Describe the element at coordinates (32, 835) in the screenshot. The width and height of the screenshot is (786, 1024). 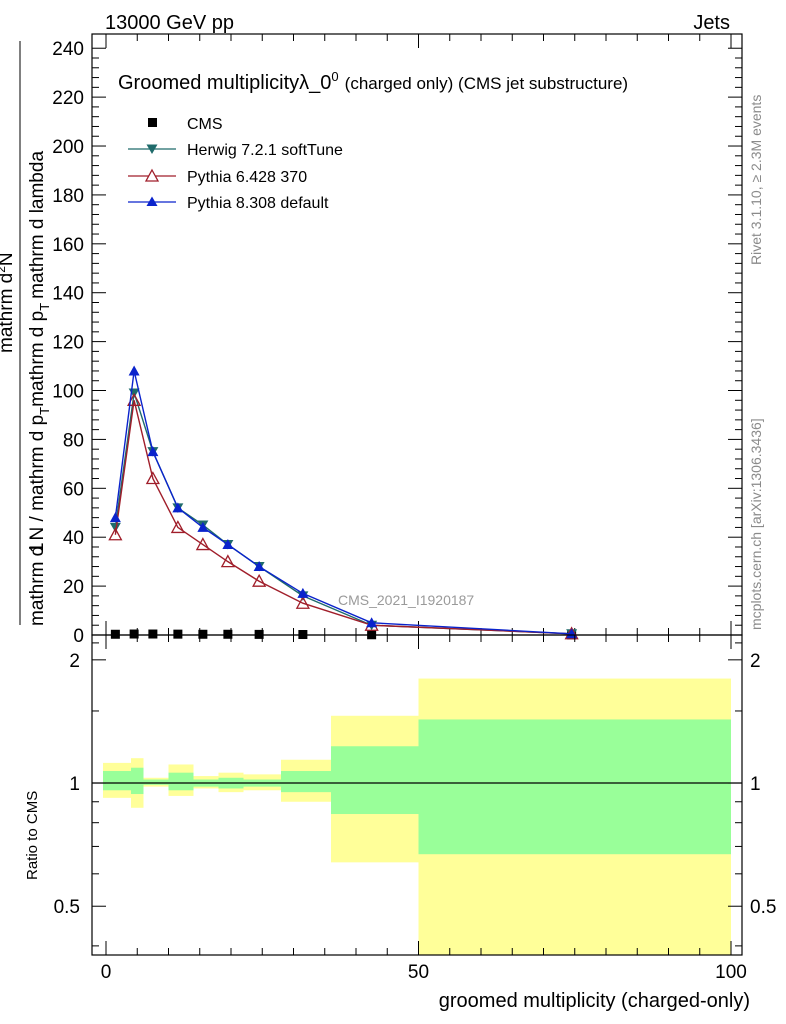
I see `ratio-y-axis-label: Ratio to CMS` at that location.